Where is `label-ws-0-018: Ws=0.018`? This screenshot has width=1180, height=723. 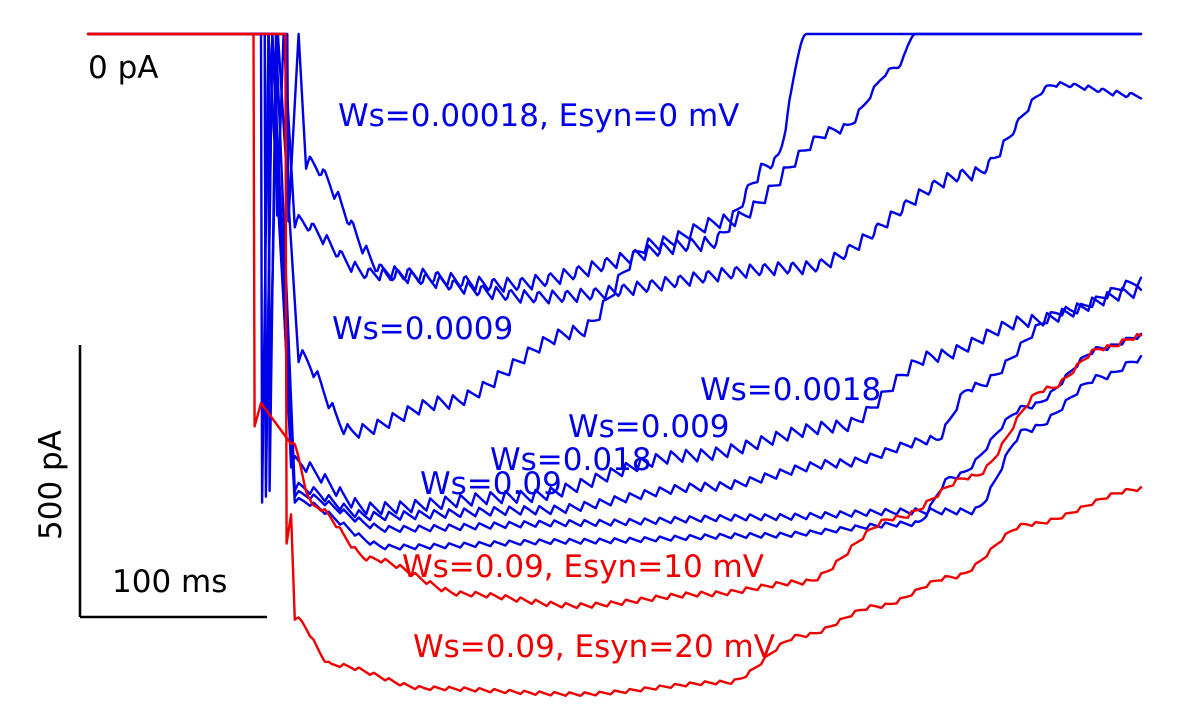
label-ws-0-018: Ws=0.018 is located at coordinates (571, 460).